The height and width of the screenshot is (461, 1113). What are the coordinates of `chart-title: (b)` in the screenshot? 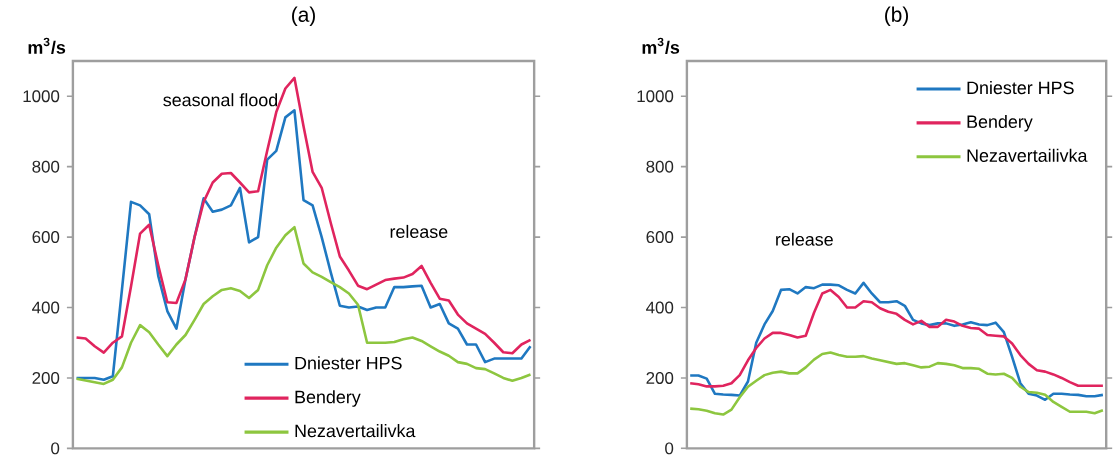 It's located at (896, 16).